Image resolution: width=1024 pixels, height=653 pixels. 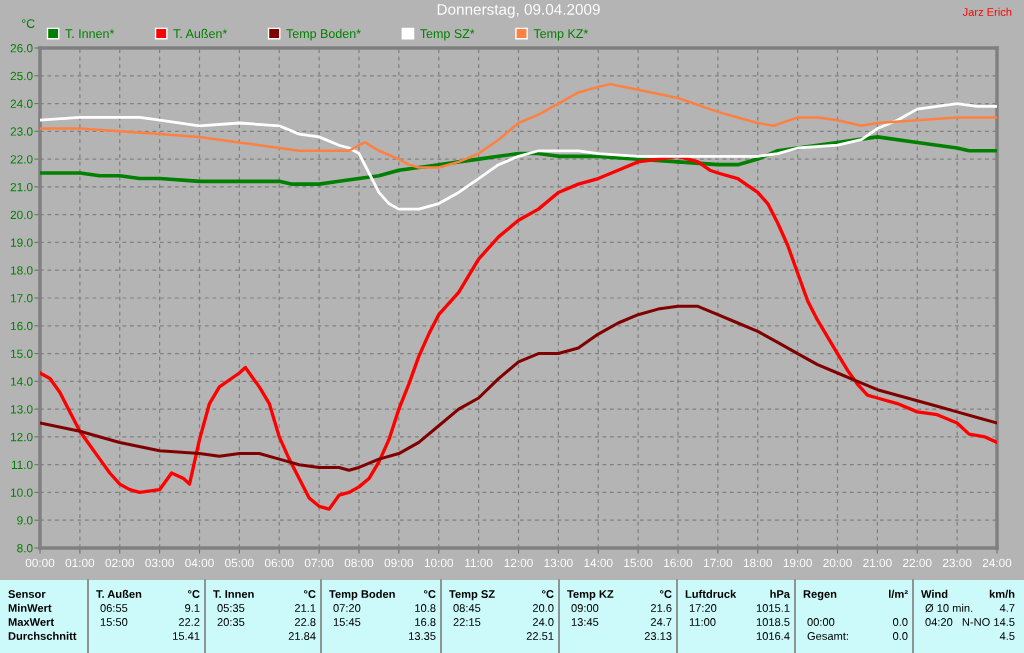 What do you see at coordinates (1007, 608) in the screenshot?
I see `text: 4.7` at bounding box center [1007, 608].